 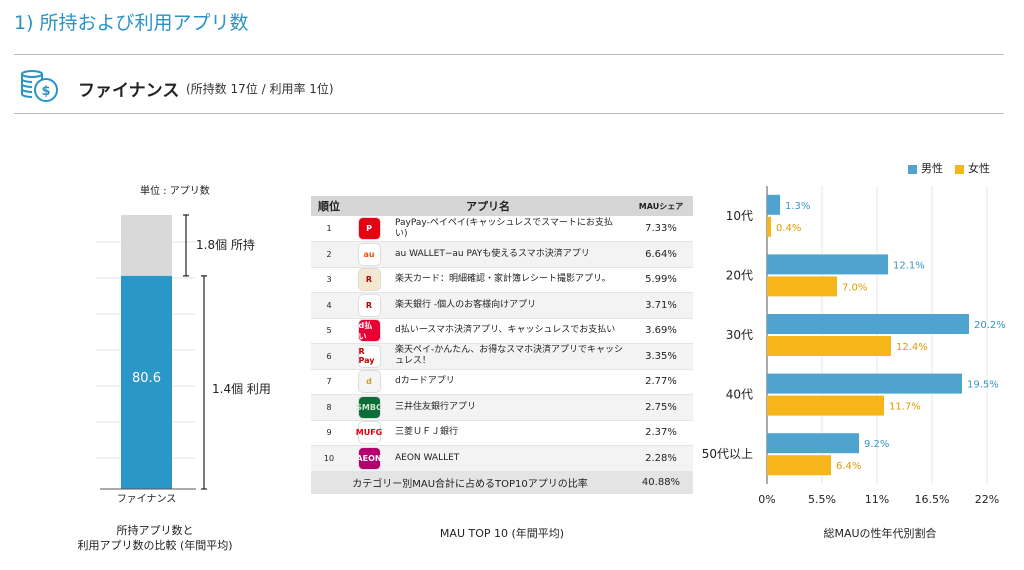 I want to click on row-app-name: dカードアプリ, so click(x=510, y=382).